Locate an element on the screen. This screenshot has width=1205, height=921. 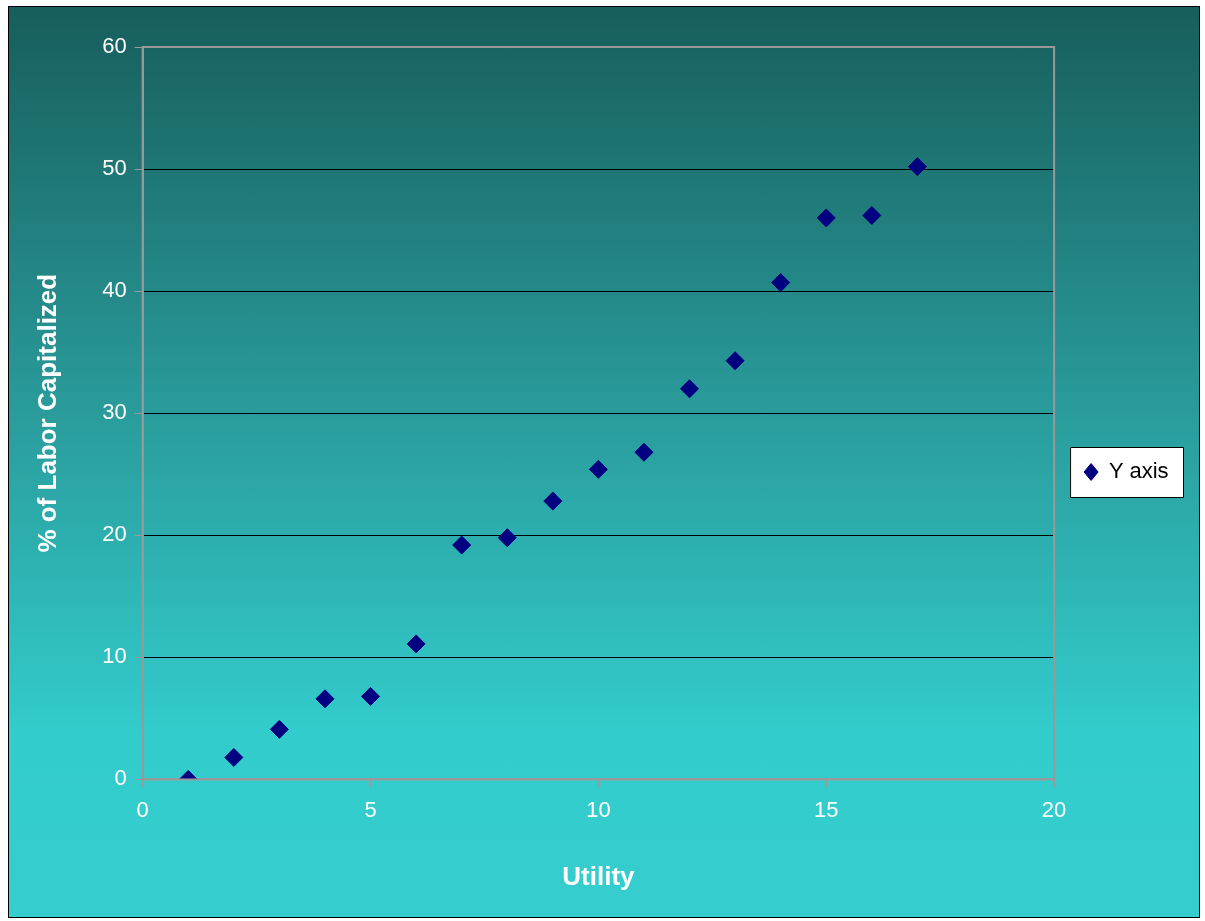
y-tick-label: 0 is located at coordinates (120, 778).